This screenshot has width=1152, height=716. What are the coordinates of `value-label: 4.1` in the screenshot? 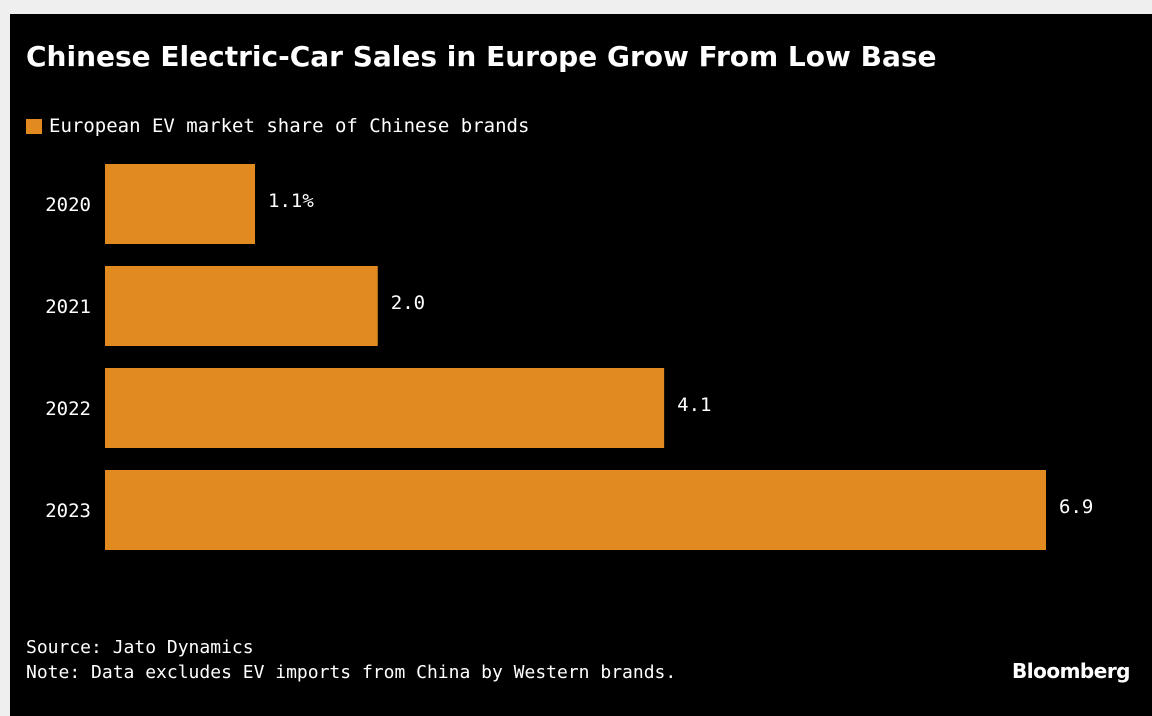 It's located at (694, 405).